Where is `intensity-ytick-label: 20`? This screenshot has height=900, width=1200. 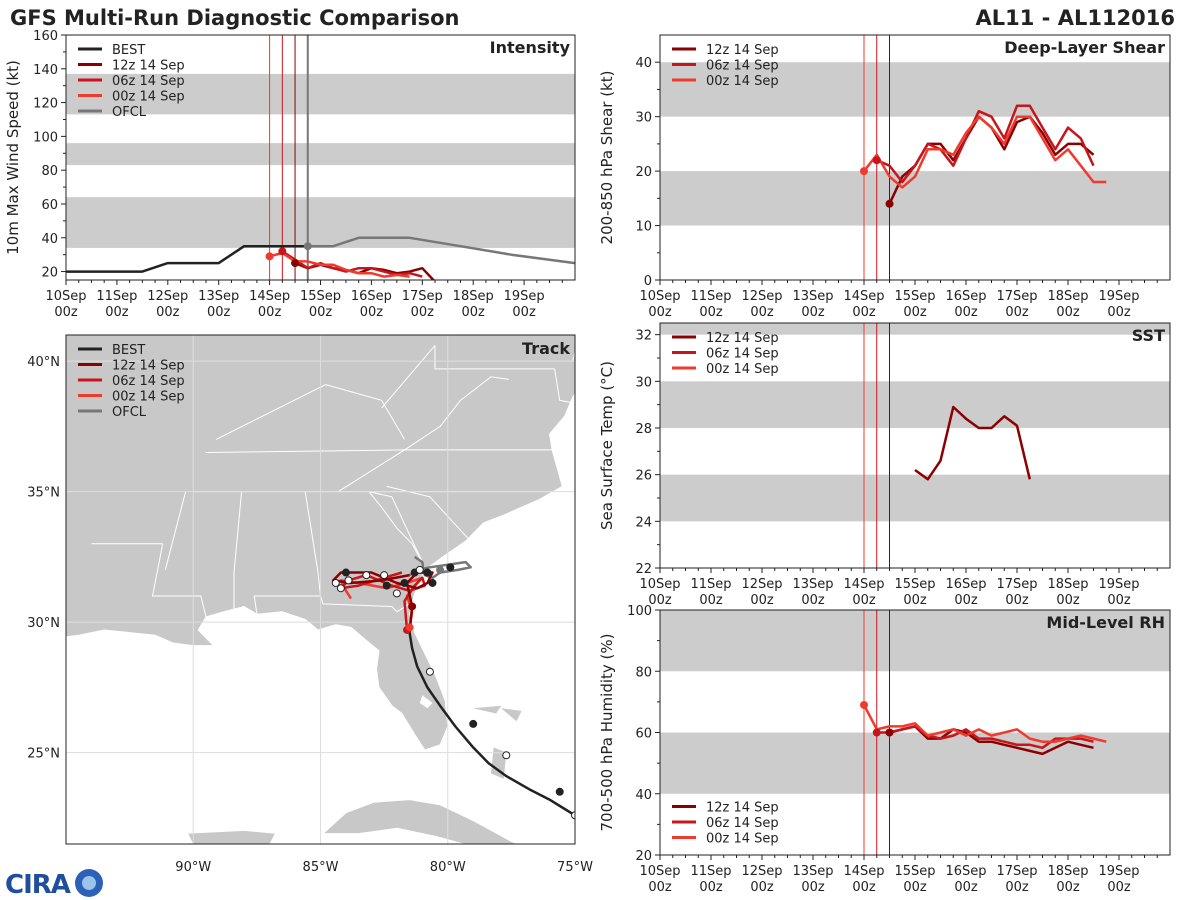 intensity-ytick-label: 20 is located at coordinates (49, 273).